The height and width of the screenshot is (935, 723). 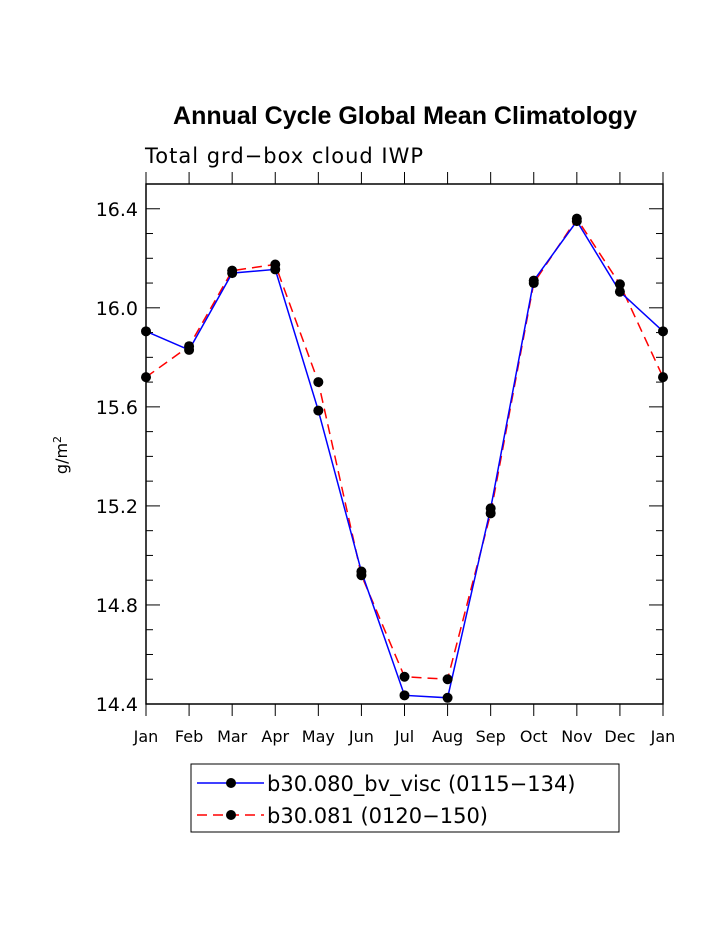 What do you see at coordinates (117, 210) in the screenshot?
I see `y-tick-label: 16.4` at bounding box center [117, 210].